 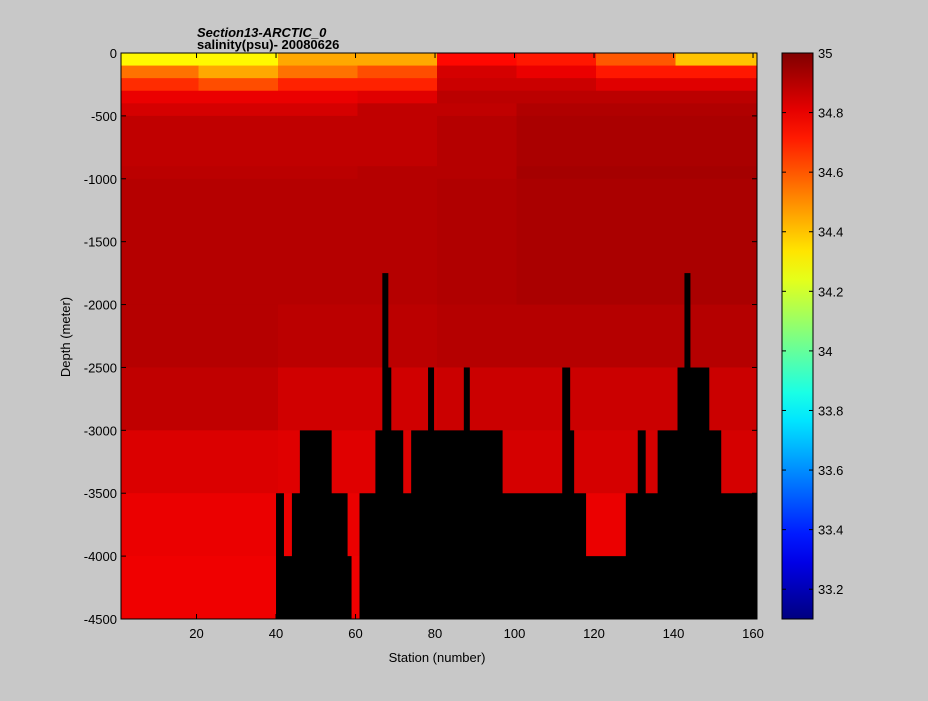 I want to click on x-tick-label: 100, so click(x=515, y=633).